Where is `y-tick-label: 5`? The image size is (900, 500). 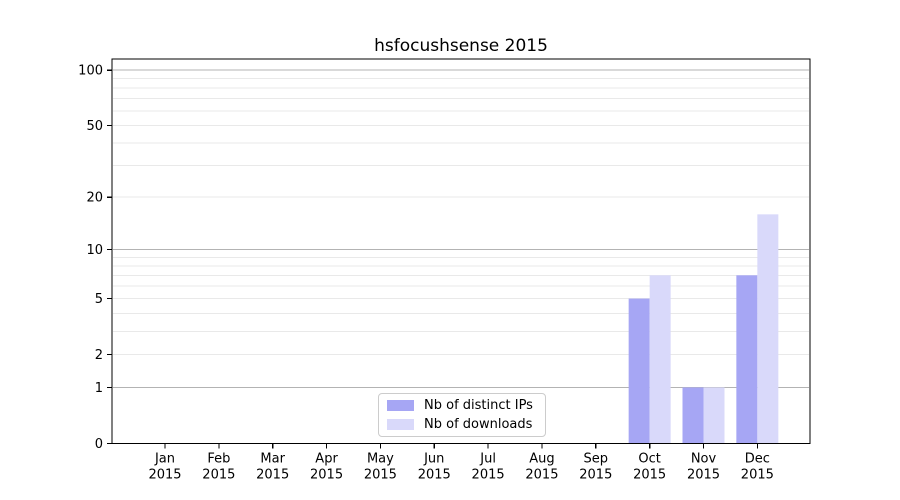
y-tick-label: 5 is located at coordinates (99, 299).